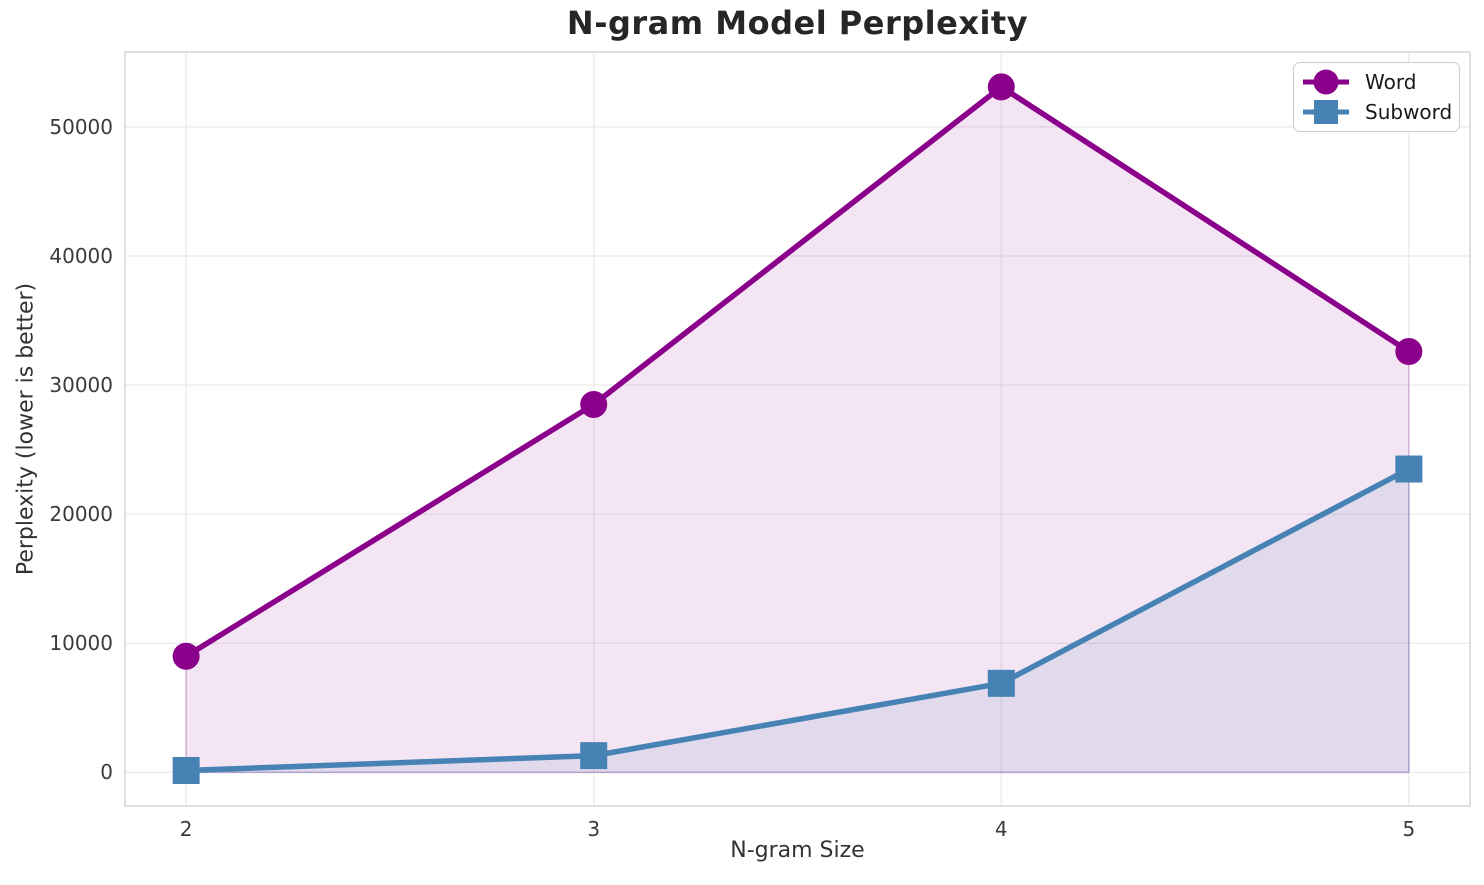 This screenshot has height=885, width=1484. Describe the element at coordinates (106, 772) in the screenshot. I see `y-tick-label: 0` at that location.